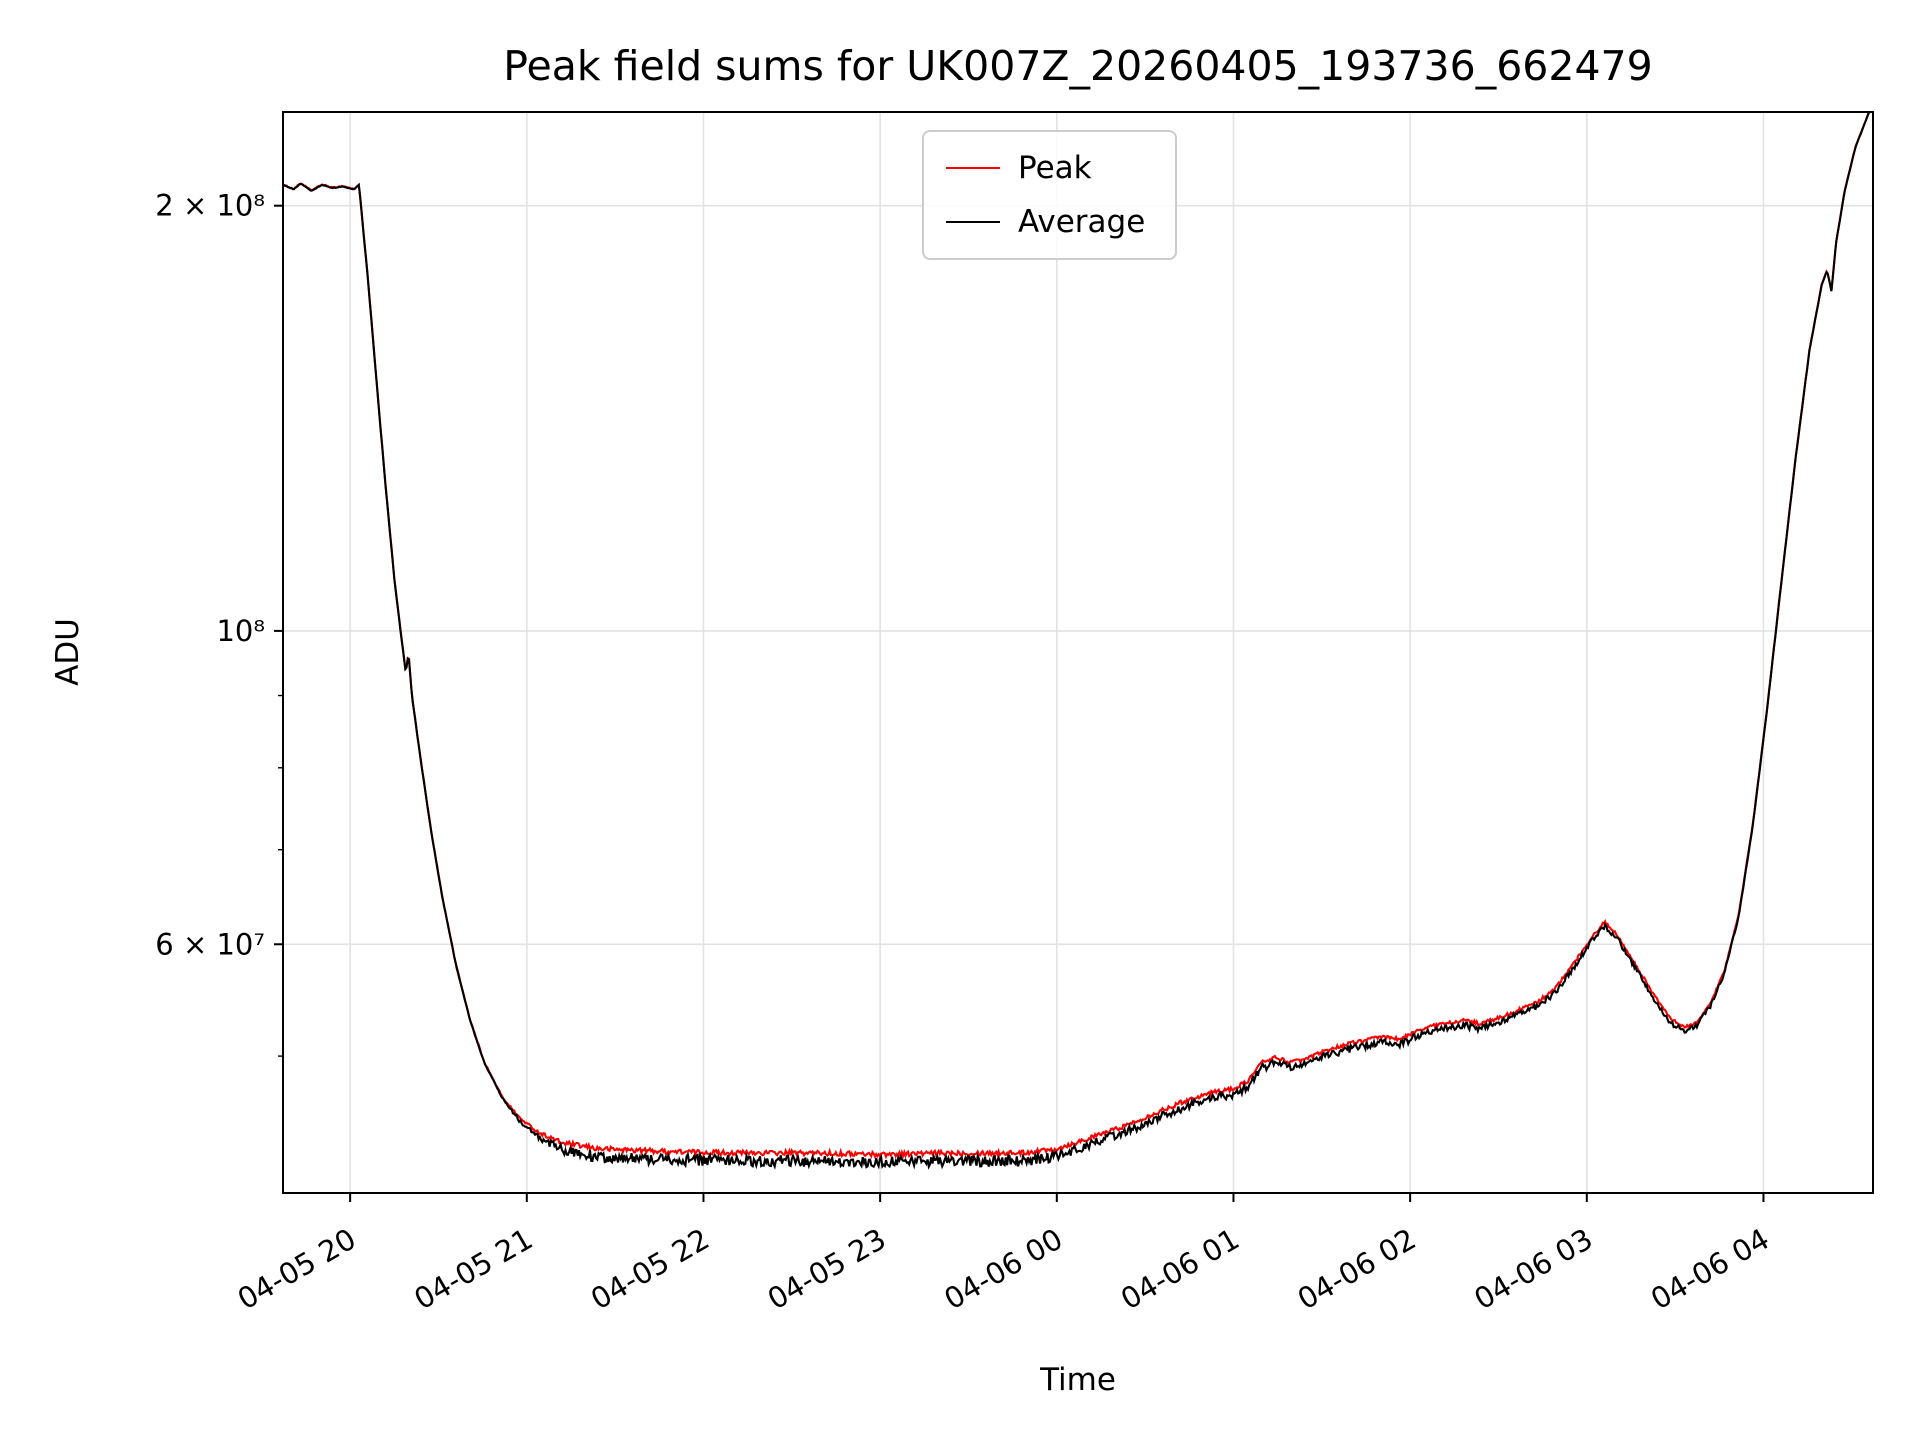 The height and width of the screenshot is (1440, 1920). What do you see at coordinates (1357, 1269) in the screenshot?
I see `x-tick-label: 04-06 02` at bounding box center [1357, 1269].